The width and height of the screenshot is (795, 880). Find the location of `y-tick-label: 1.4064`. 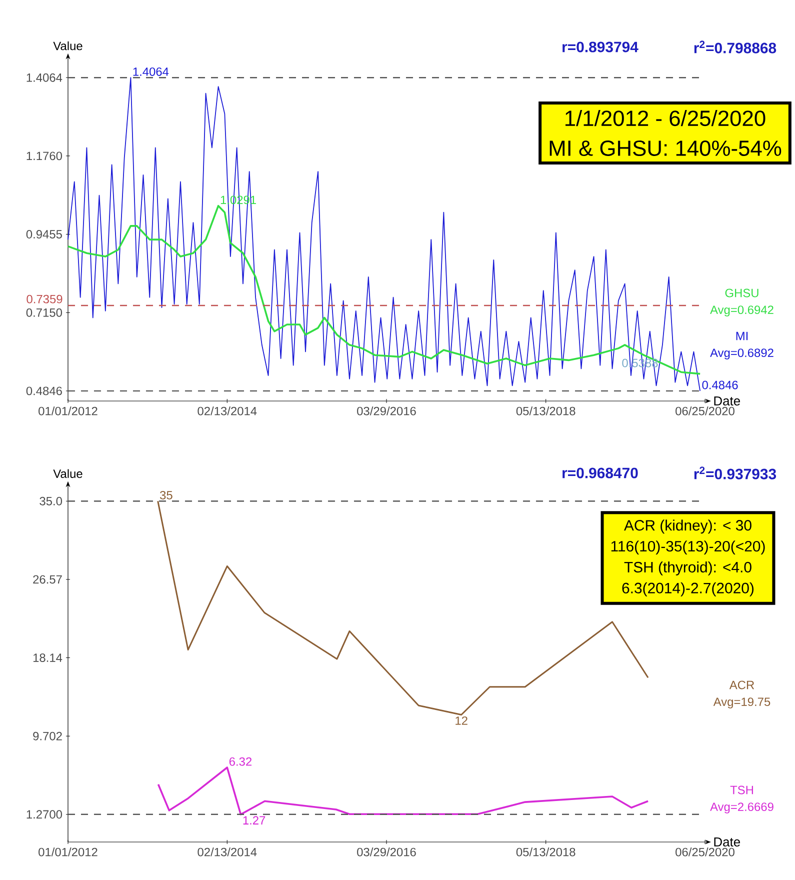

y-tick-label: 1.4064 is located at coordinates (44, 77).